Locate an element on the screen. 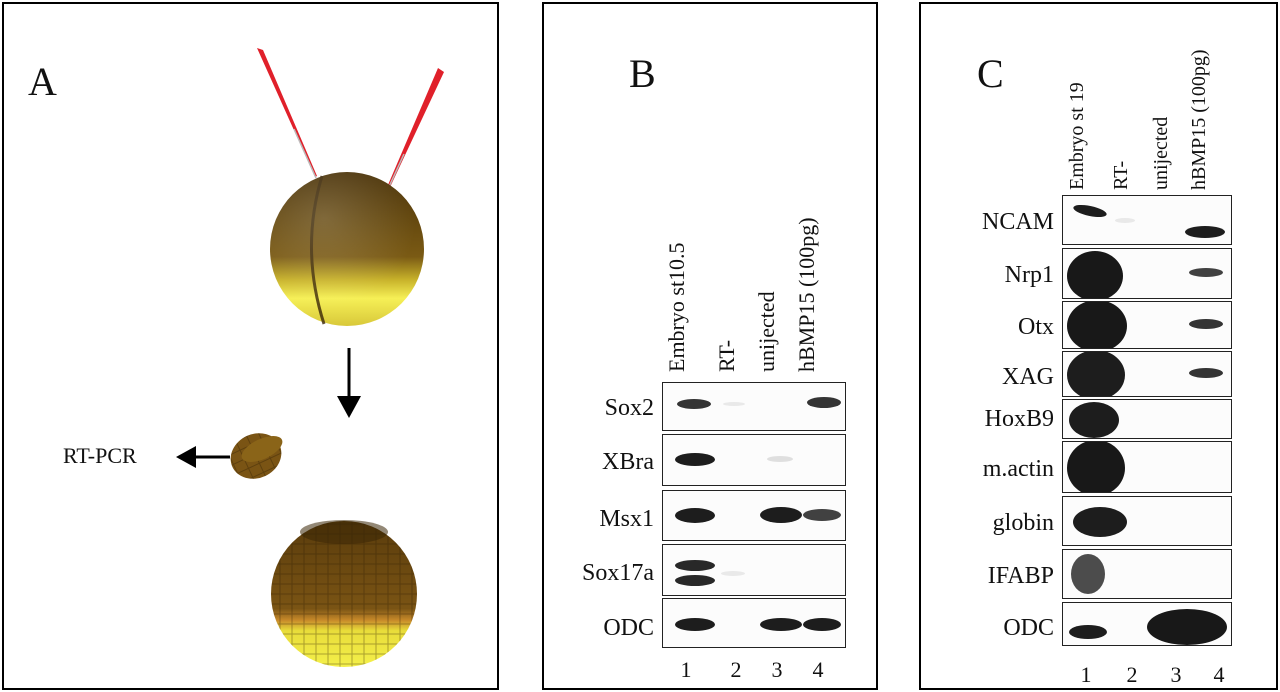 The width and height of the screenshot is (1280, 692). lane-header: Embryo st10.5 is located at coordinates (676, 307).